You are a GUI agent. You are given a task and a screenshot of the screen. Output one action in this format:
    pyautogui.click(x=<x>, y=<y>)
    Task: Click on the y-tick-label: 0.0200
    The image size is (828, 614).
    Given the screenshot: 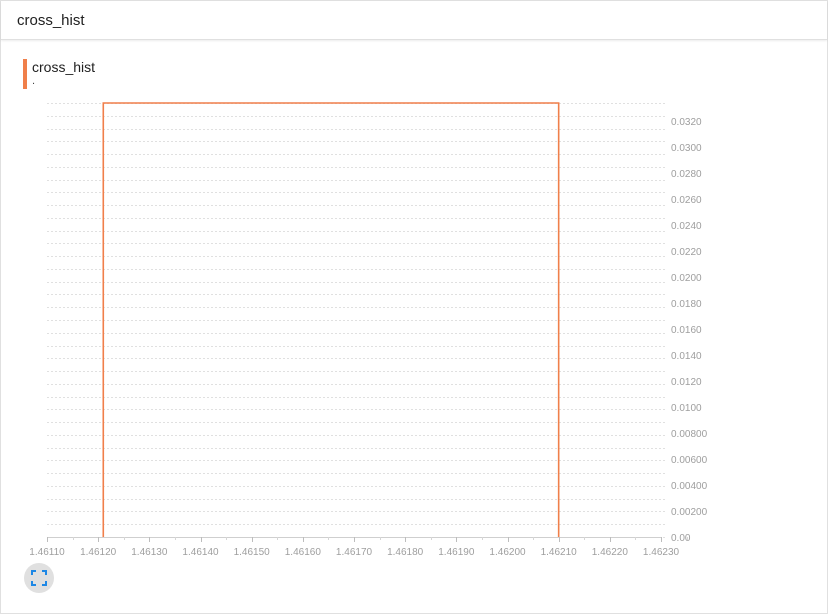 What is the action you would take?
    pyautogui.click(x=686, y=278)
    